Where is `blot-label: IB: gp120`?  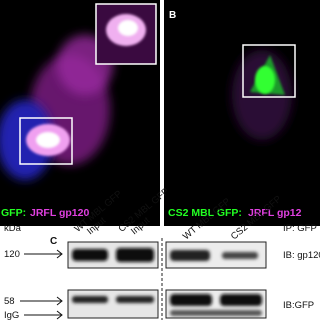
blot-label: IB: gp120 is located at coordinates (301, 255).